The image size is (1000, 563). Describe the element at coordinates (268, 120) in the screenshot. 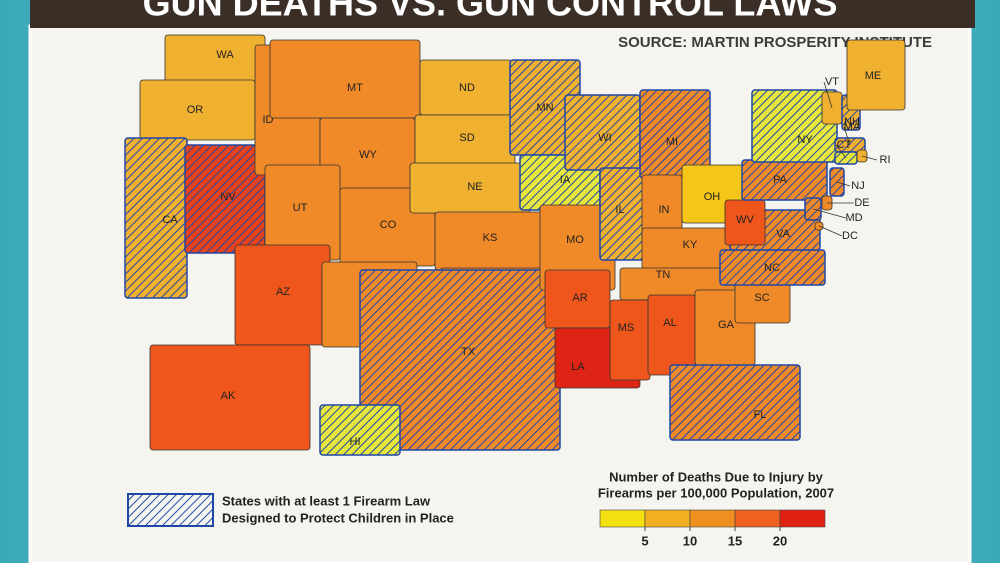

I see `state-label: ID` at that location.